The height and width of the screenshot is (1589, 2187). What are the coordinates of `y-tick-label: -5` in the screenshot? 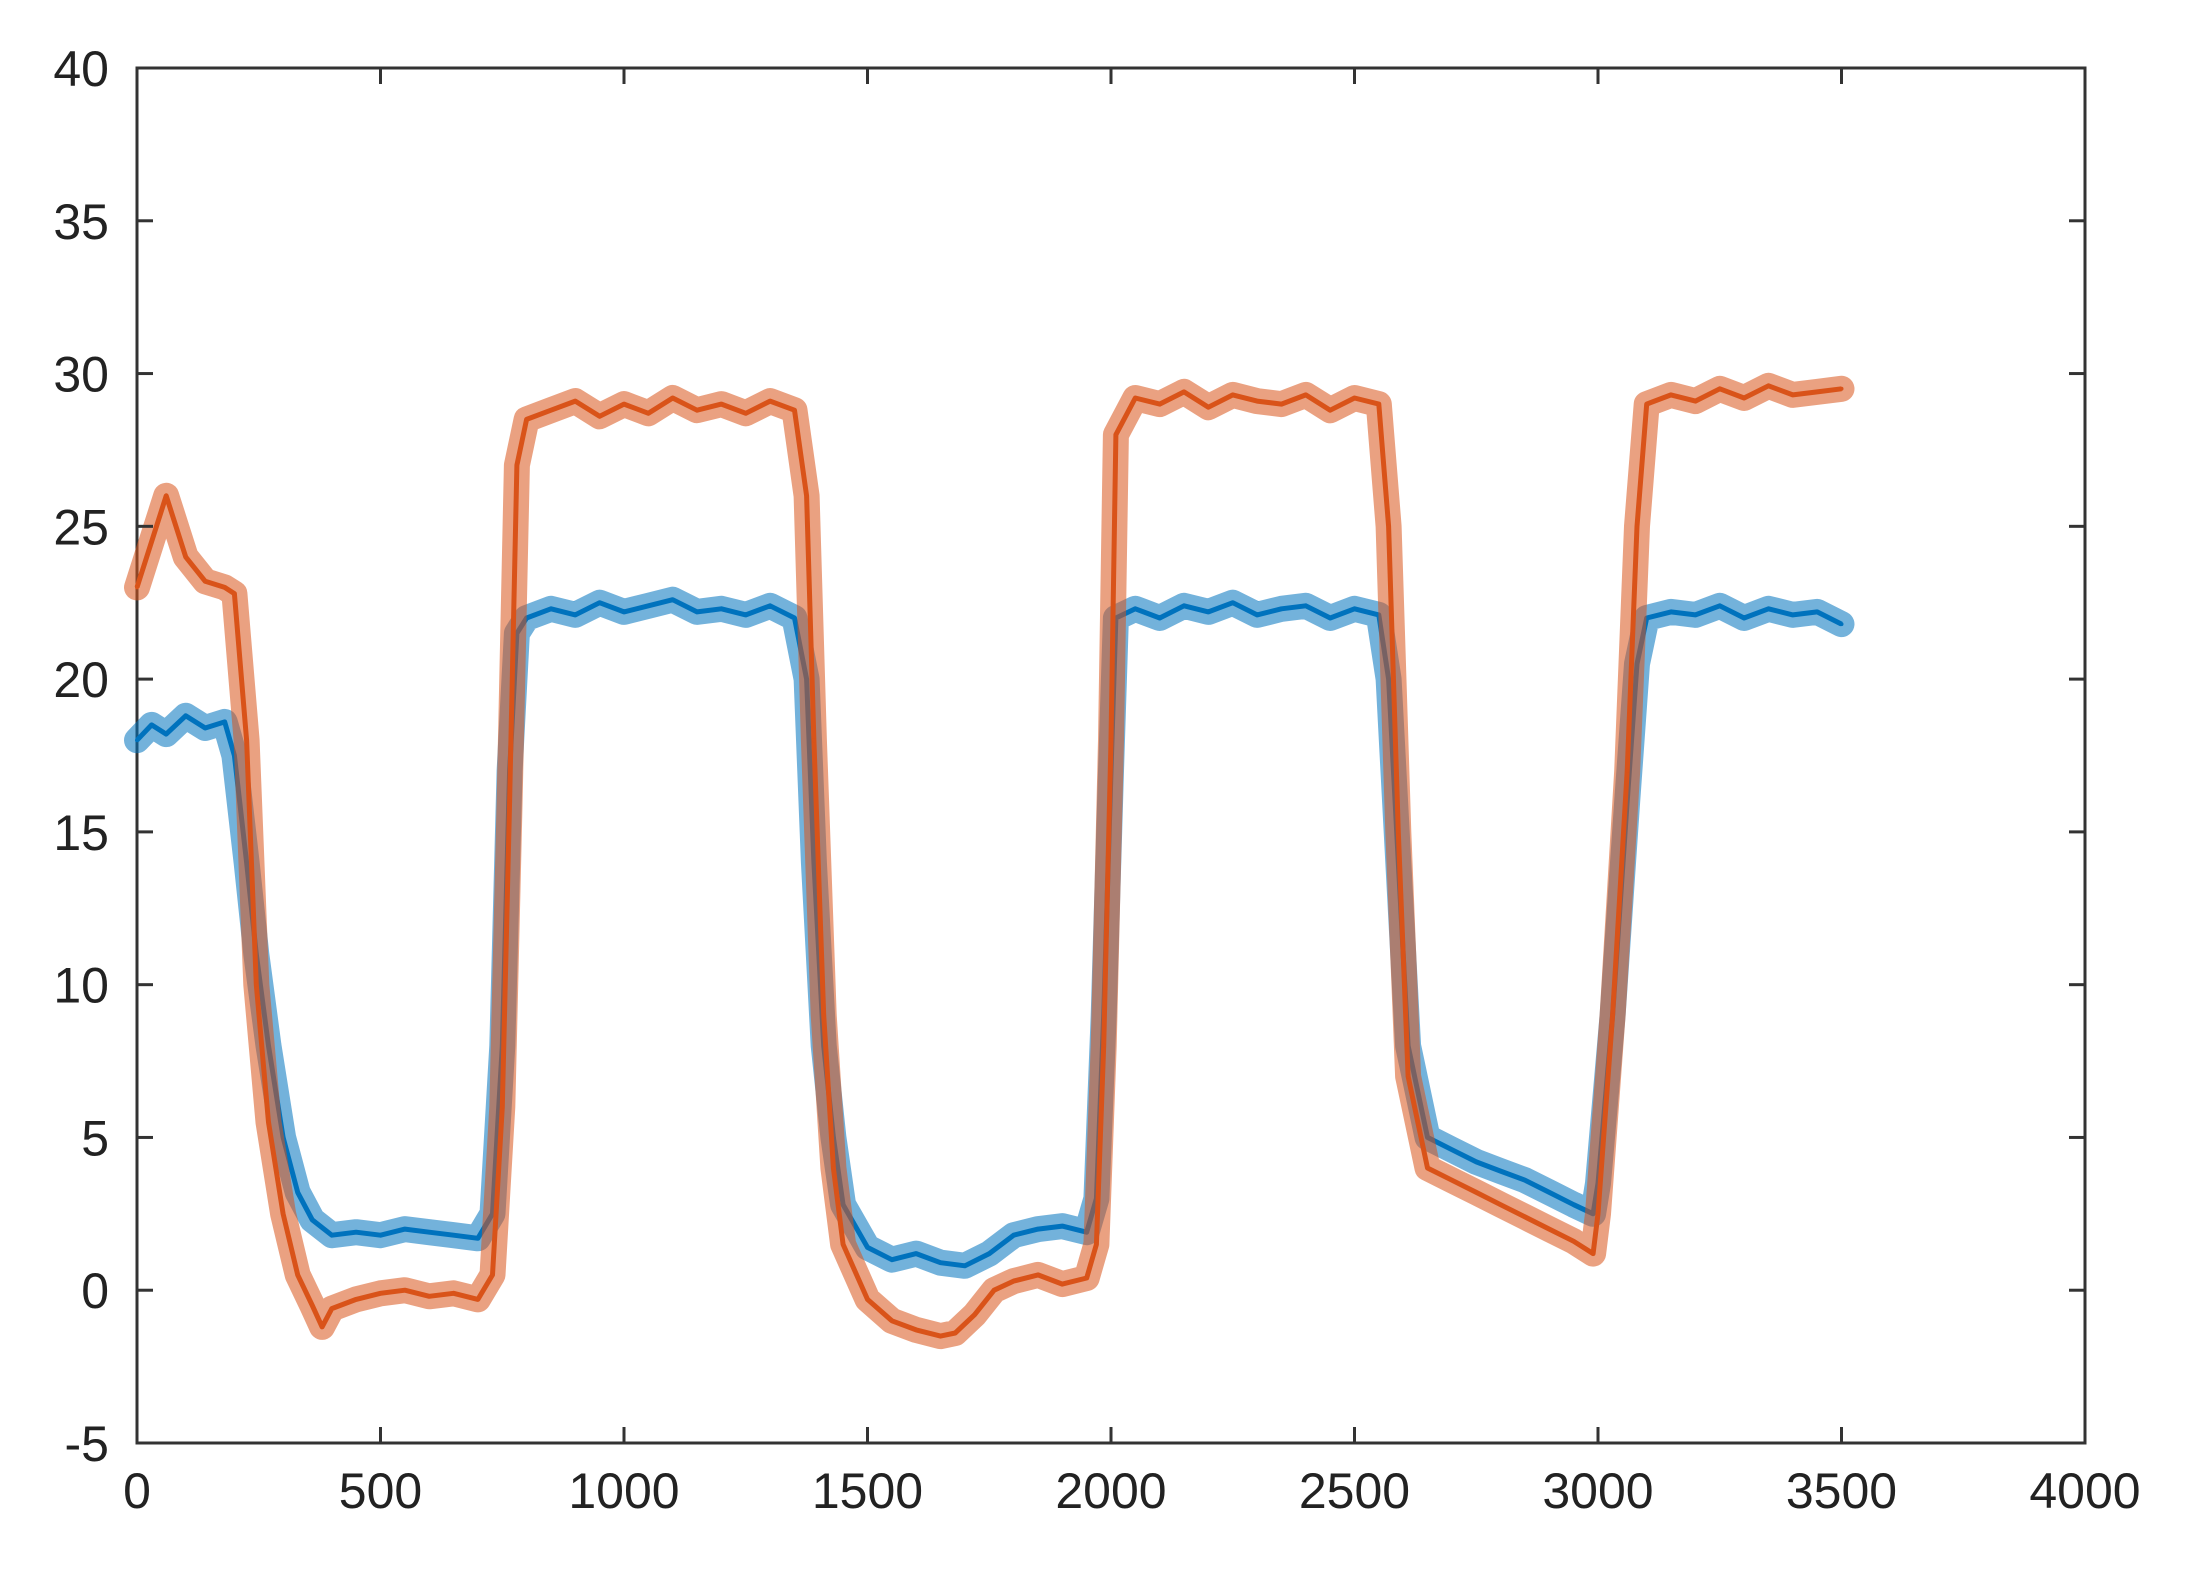 It's located at (87, 1444).